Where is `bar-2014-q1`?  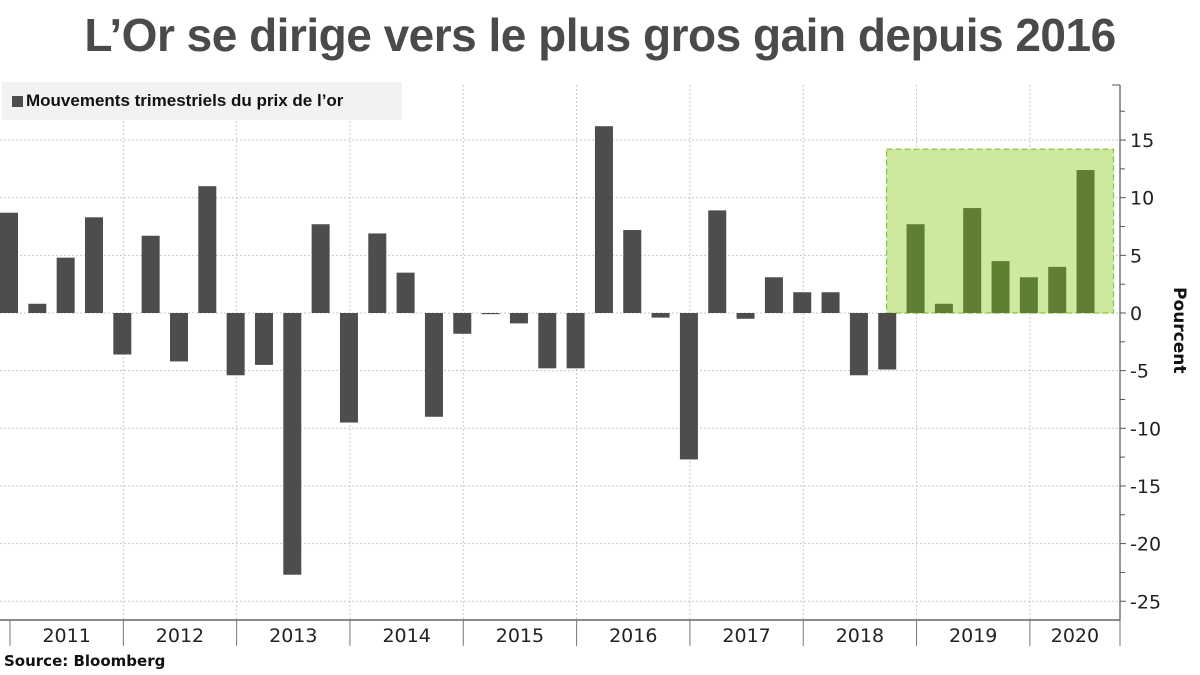 bar-2014-q1 is located at coordinates (348, 368).